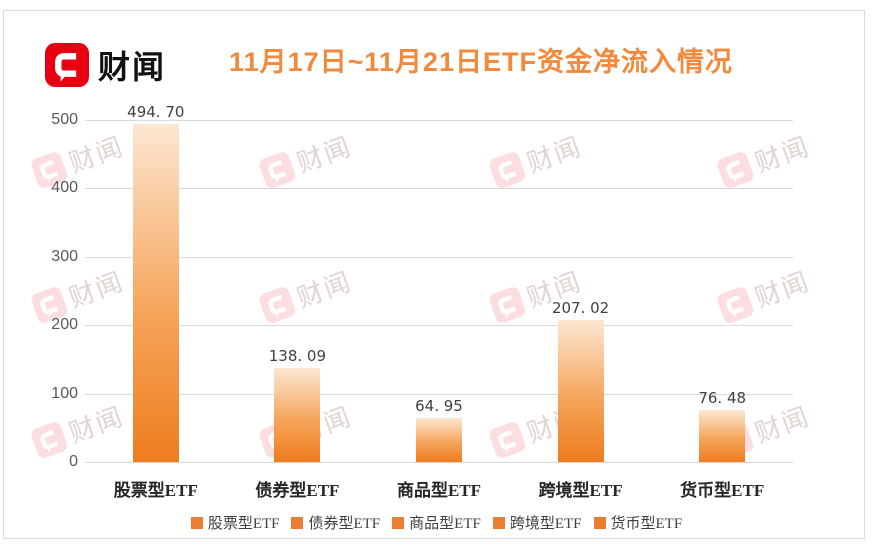  What do you see at coordinates (243, 524) in the screenshot?
I see `legend-label: 股票型ETF` at bounding box center [243, 524].